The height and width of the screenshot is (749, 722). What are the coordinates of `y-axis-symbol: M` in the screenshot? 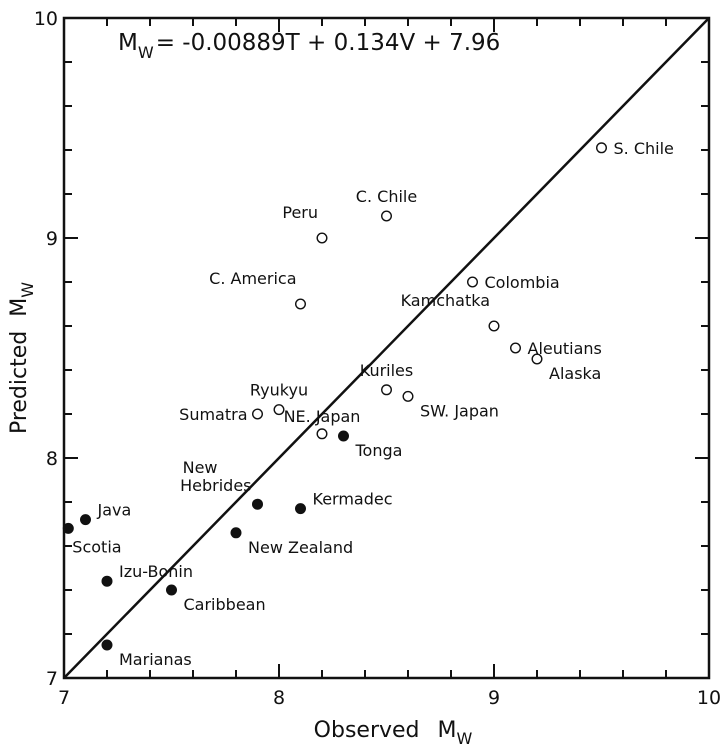 It's located at (19, 307).